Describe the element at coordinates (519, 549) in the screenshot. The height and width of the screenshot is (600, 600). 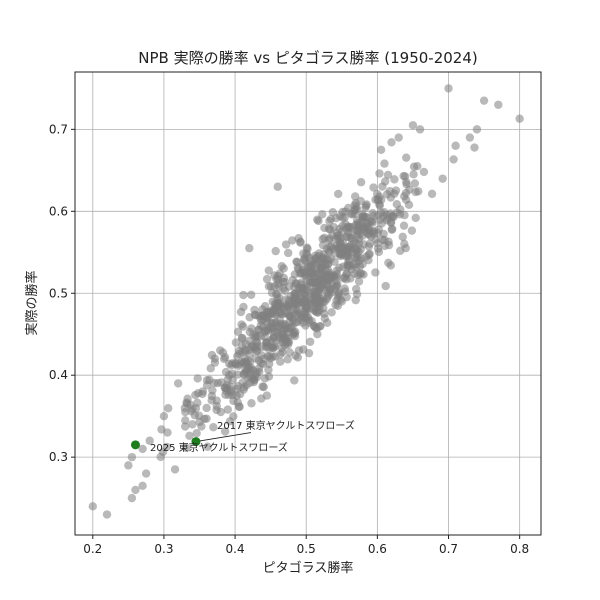
I see `x-tick-label: 0.8` at that location.